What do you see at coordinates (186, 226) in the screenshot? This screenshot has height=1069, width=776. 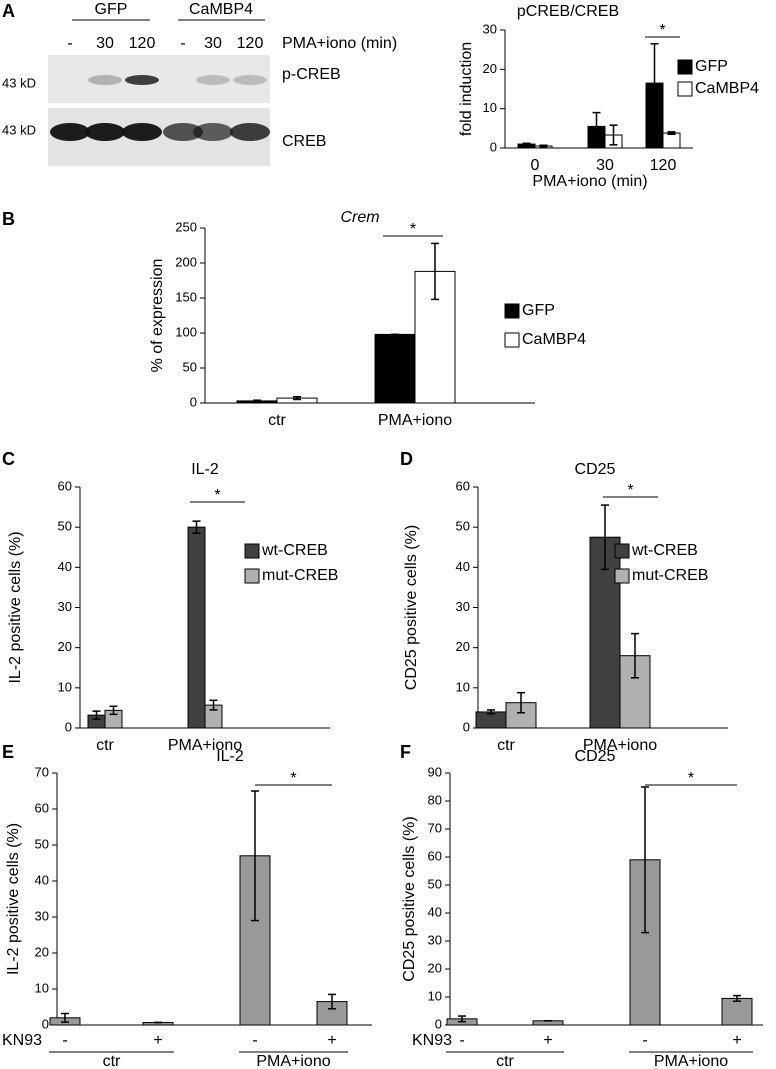 I see `y-tick-label: 250` at bounding box center [186, 226].